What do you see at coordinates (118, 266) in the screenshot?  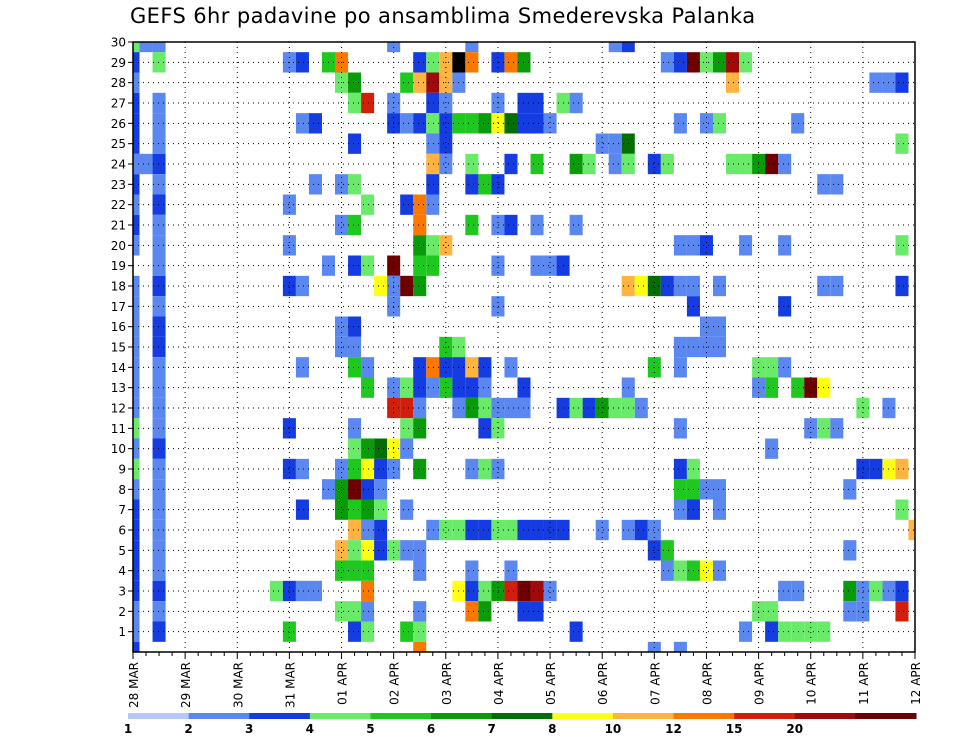 I see `y-tick-label: 19` at bounding box center [118, 266].